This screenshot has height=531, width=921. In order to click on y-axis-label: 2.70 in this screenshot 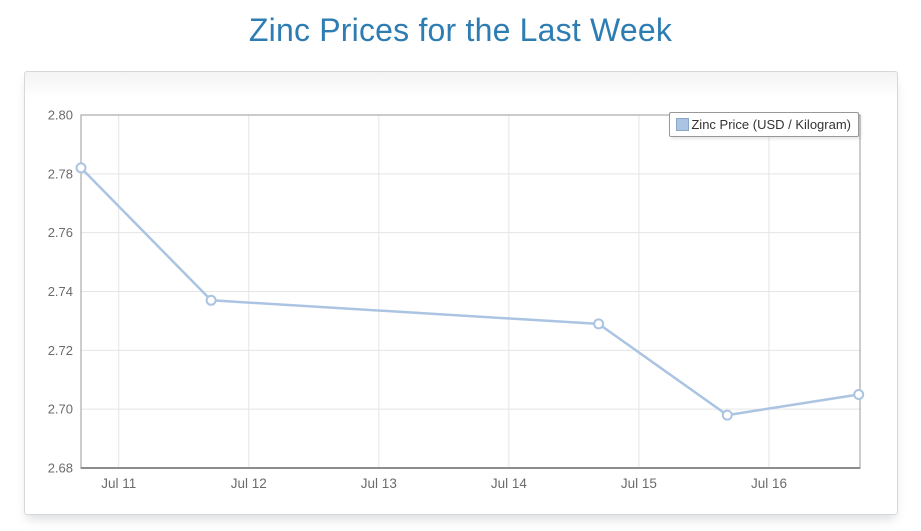, I will do `click(60, 409)`.